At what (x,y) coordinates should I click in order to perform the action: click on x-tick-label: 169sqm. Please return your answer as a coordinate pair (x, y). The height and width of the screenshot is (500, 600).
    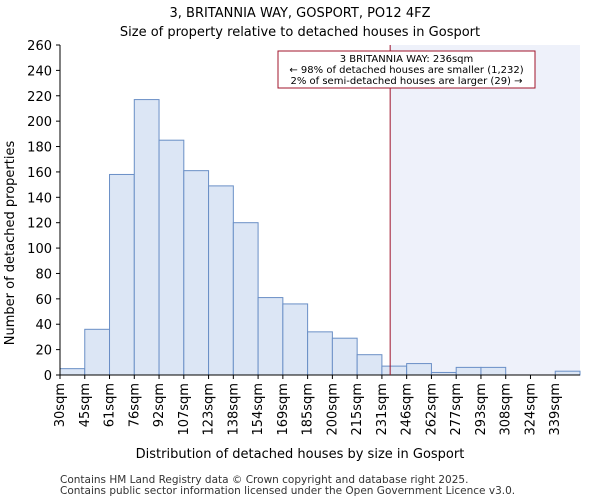
    Looking at the image, I should click on (283, 409).